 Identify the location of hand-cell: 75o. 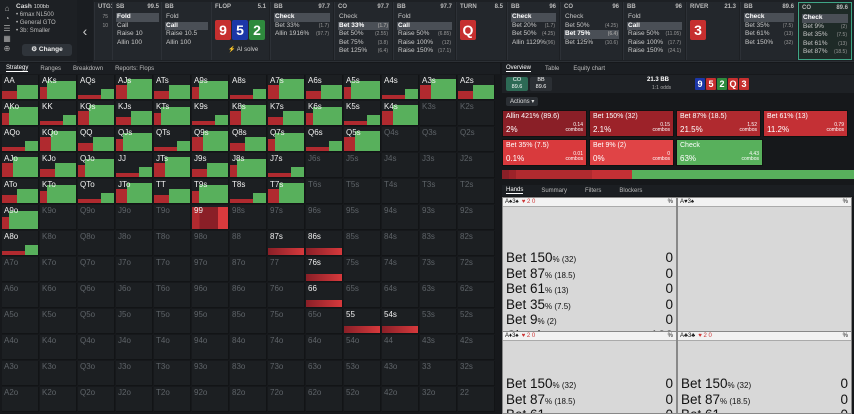
(286, 321).